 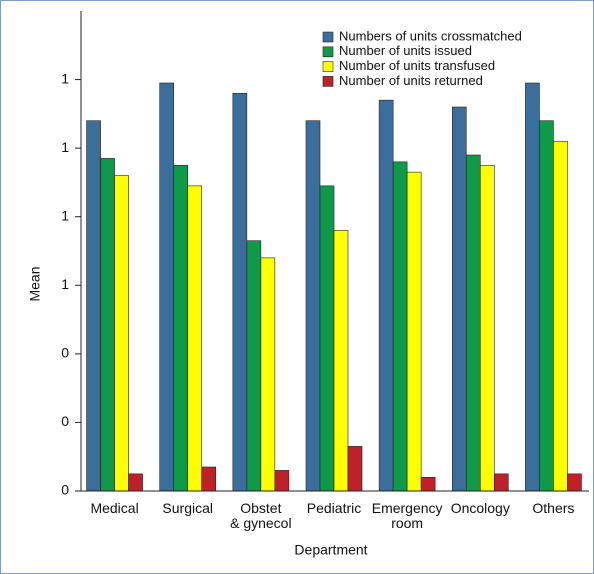 I want to click on x-tick-label: Emergency room, so click(x=407, y=515).